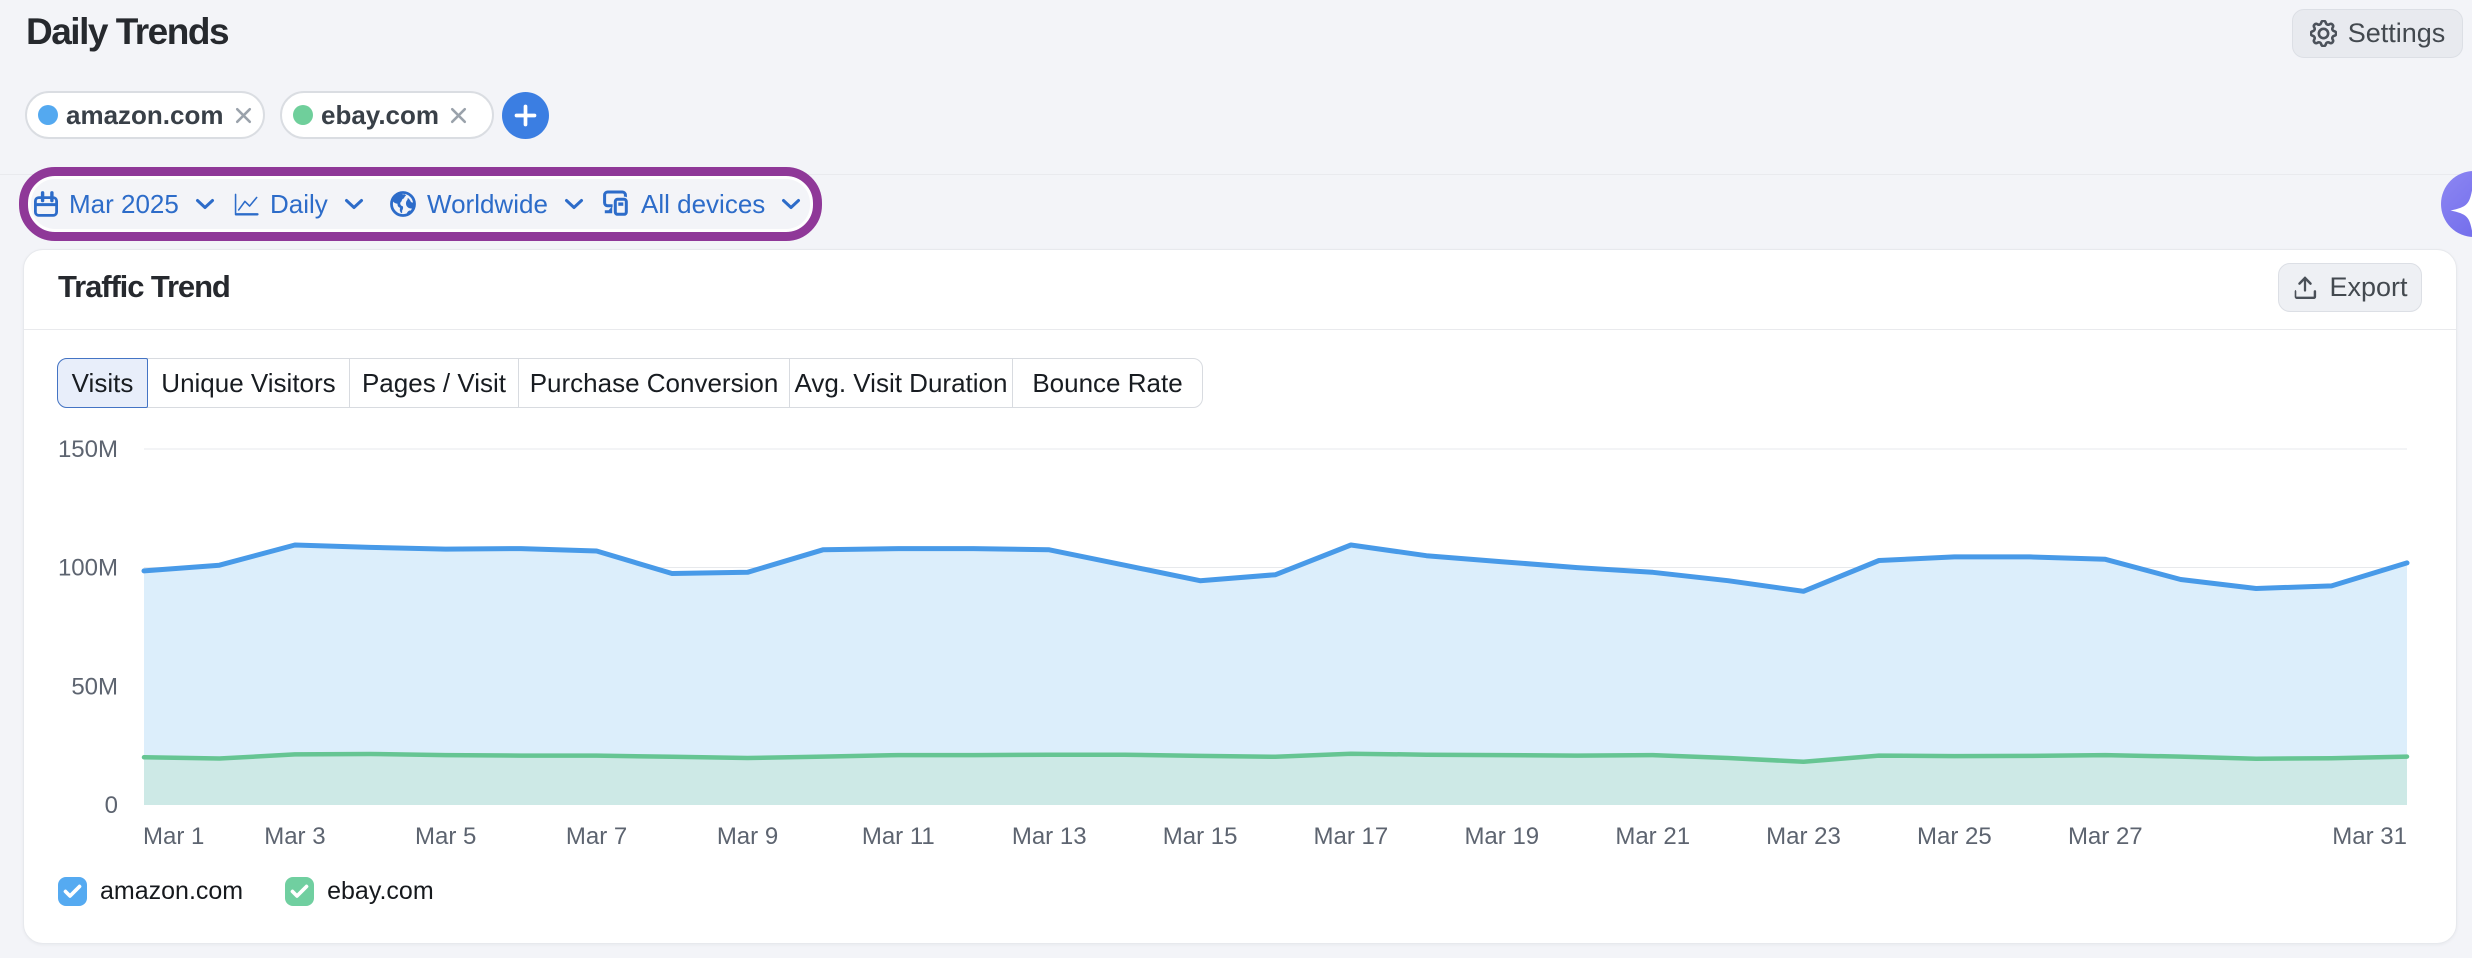 The width and height of the screenshot is (2472, 958). What do you see at coordinates (445, 836) in the screenshot?
I see `svg-text: Mar 5` at bounding box center [445, 836].